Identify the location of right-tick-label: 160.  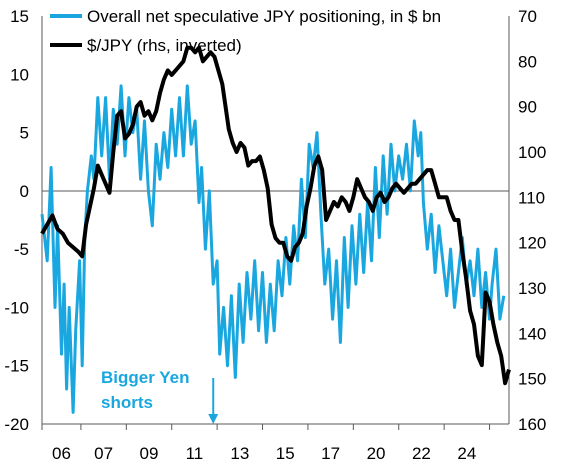
(532, 424).